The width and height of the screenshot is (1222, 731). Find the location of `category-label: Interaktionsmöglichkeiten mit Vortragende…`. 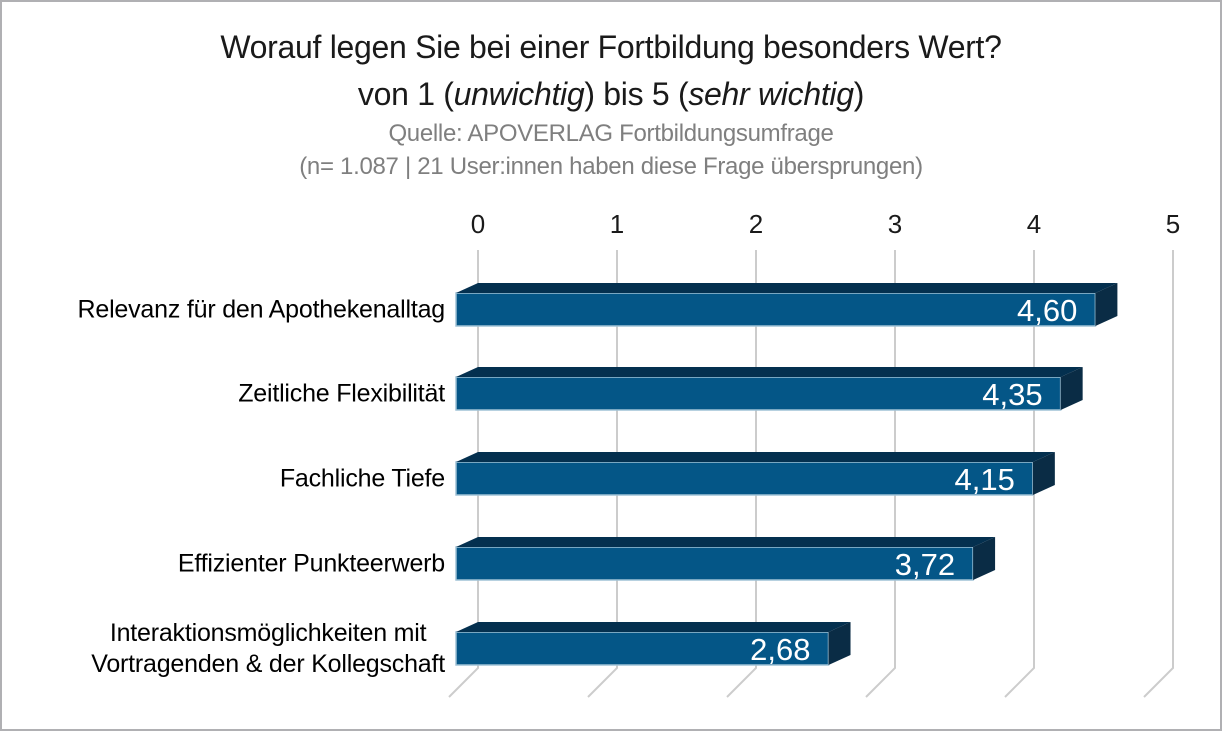

category-label: Interaktionsmöglichkeiten mit Vortragende… is located at coordinates (268, 649).